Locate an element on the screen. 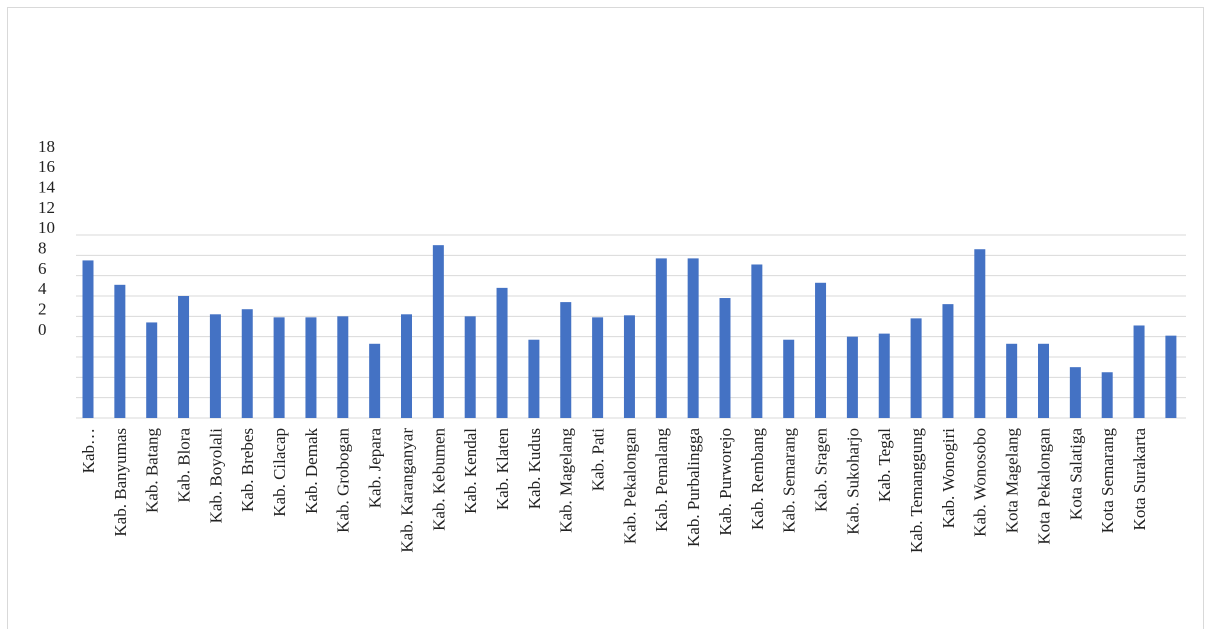  y-tick-label: 10 is located at coordinates (46, 227).